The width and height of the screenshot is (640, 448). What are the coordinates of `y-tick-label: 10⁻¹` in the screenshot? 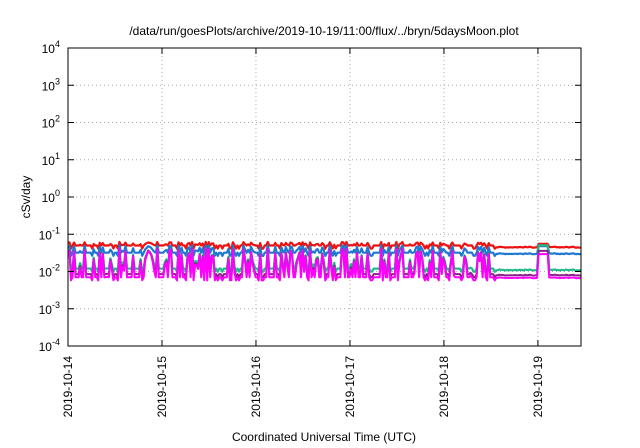 It's located at (49, 233).